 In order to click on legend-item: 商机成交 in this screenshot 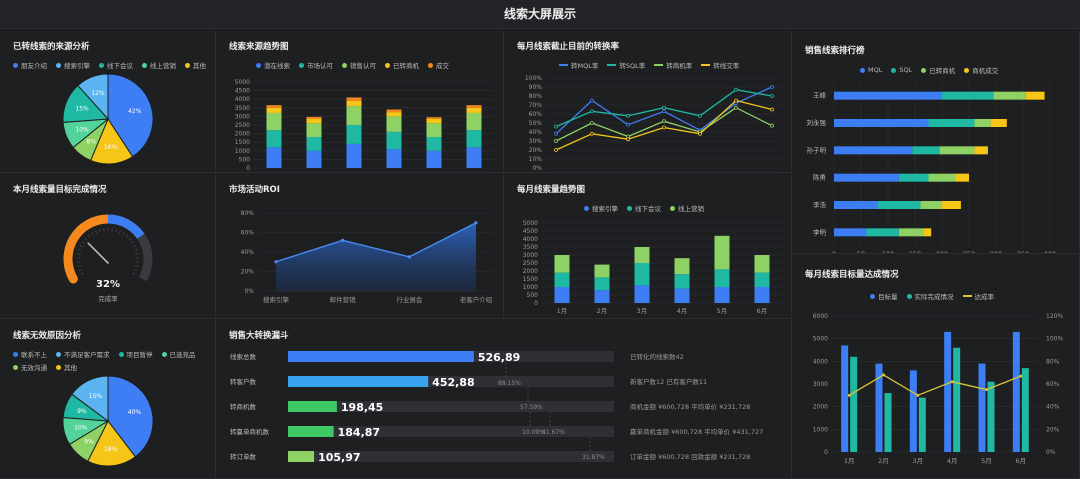, I will do `click(981, 70)`.